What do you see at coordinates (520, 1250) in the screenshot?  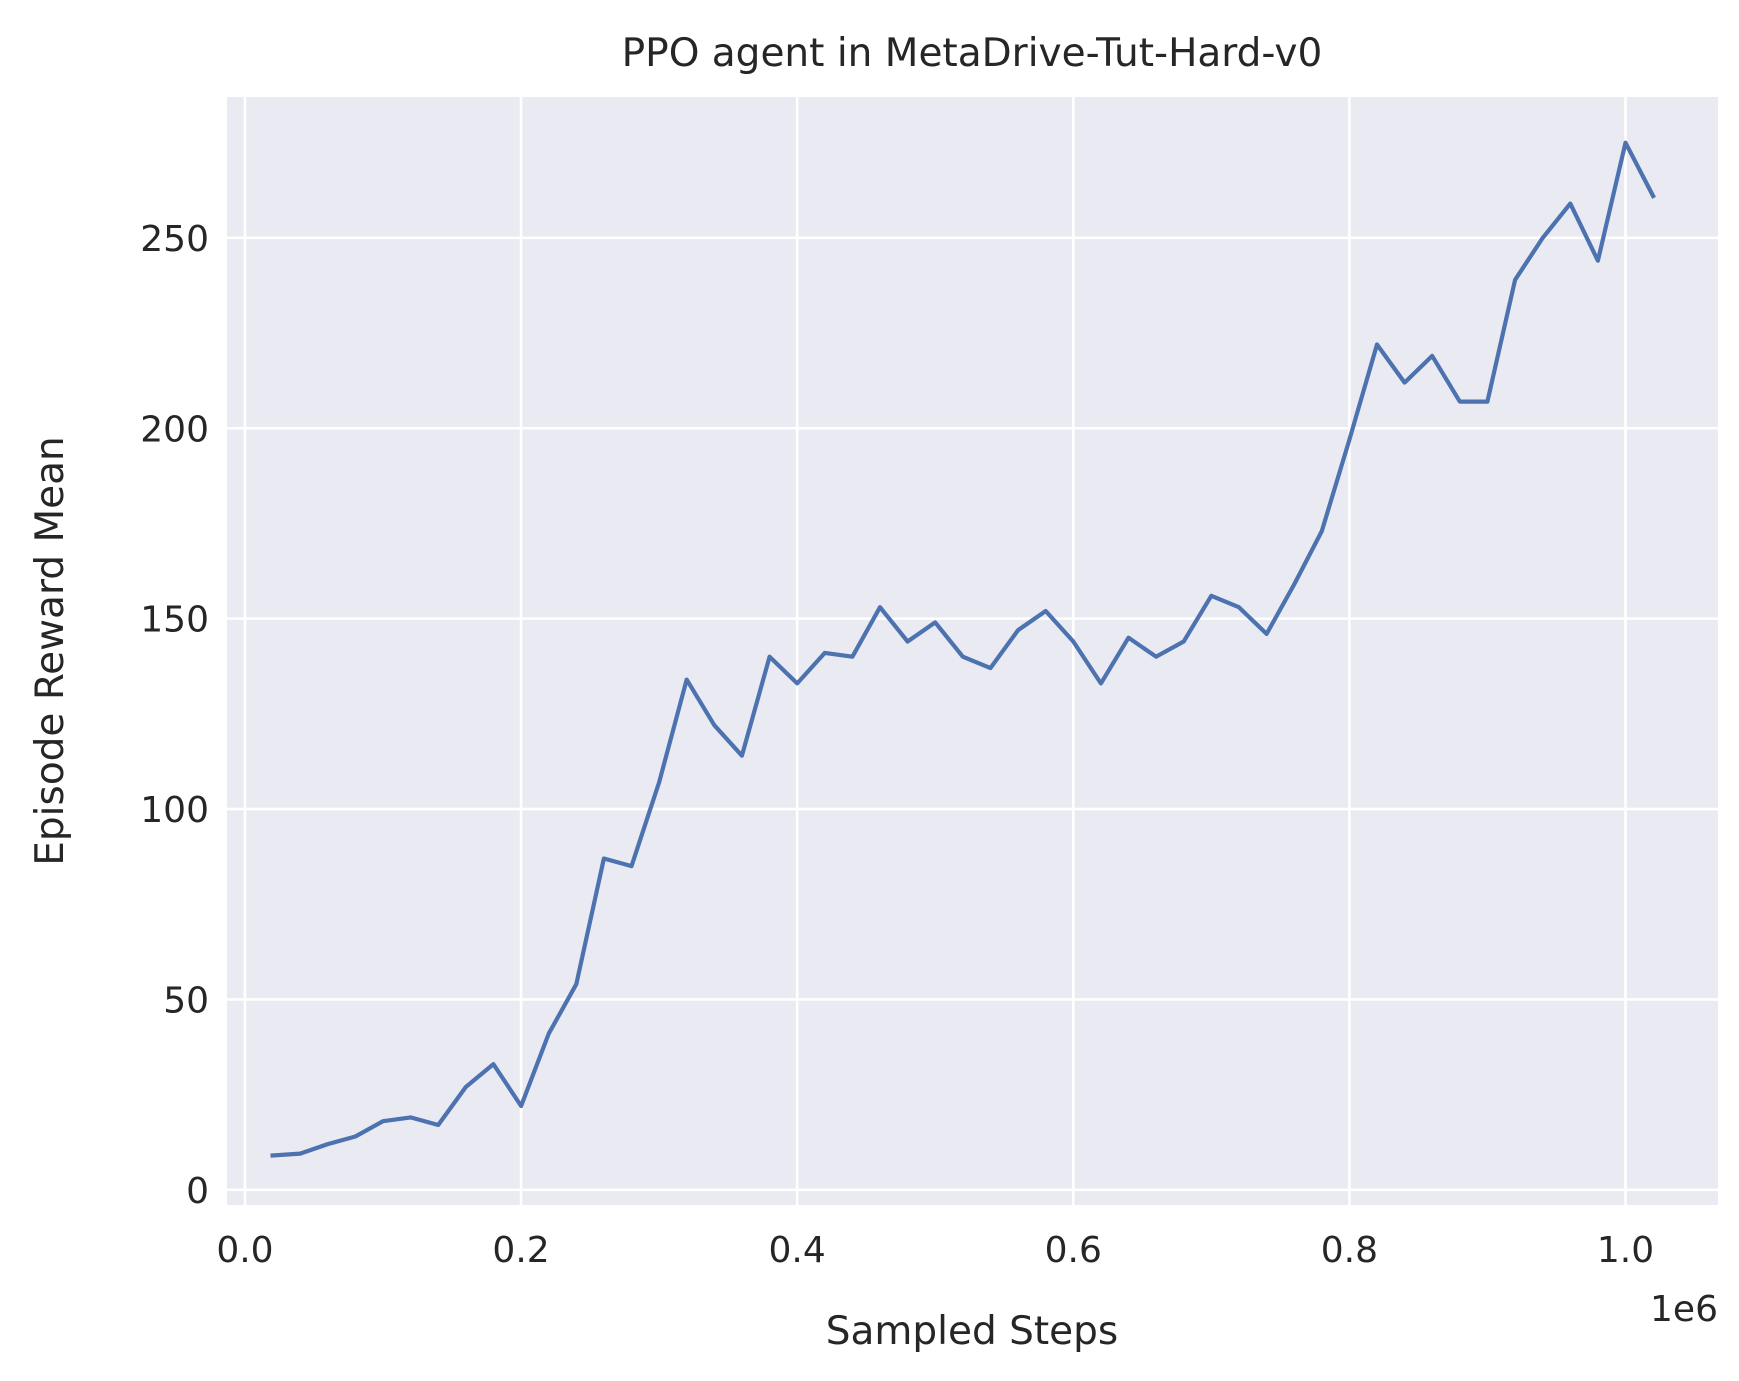 I see `x-tick-label: 0.2` at bounding box center [520, 1250].